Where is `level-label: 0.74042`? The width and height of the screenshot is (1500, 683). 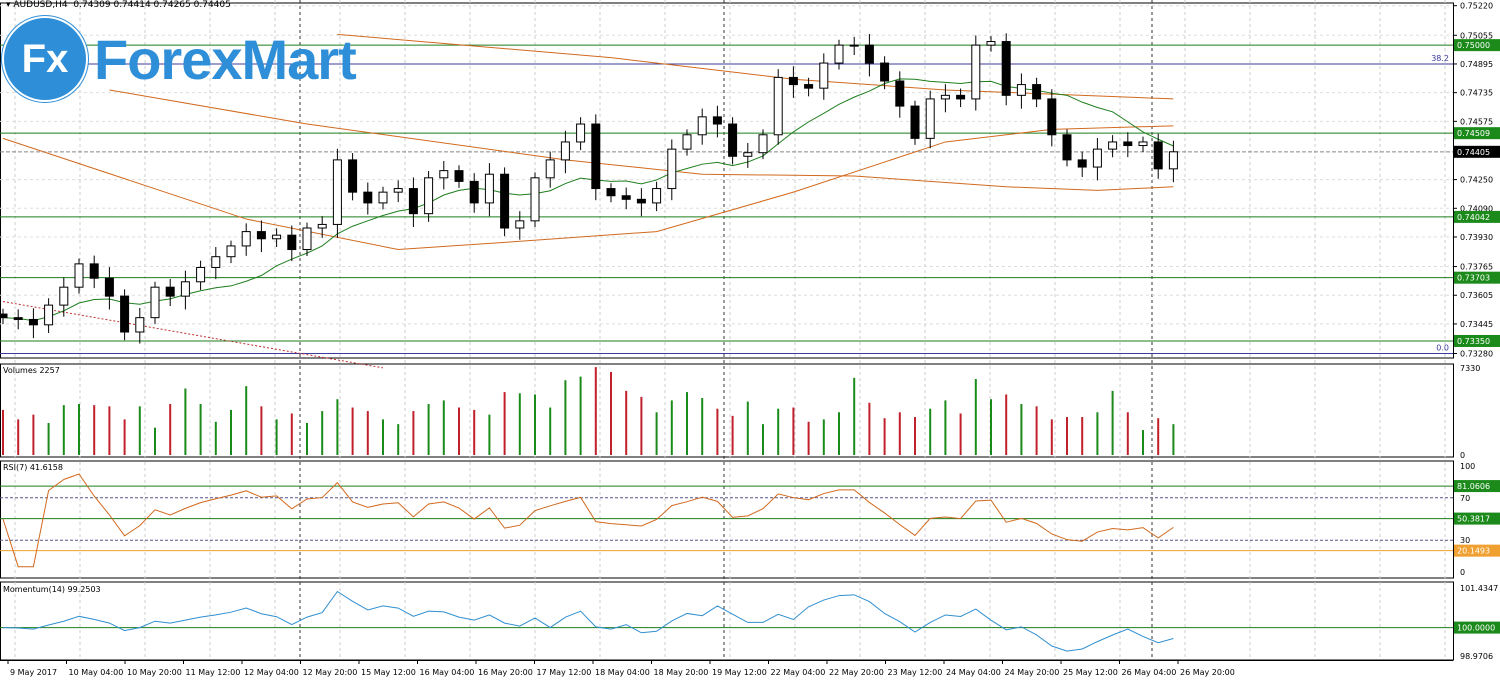
level-label: 0.74042 is located at coordinates (1473, 217).